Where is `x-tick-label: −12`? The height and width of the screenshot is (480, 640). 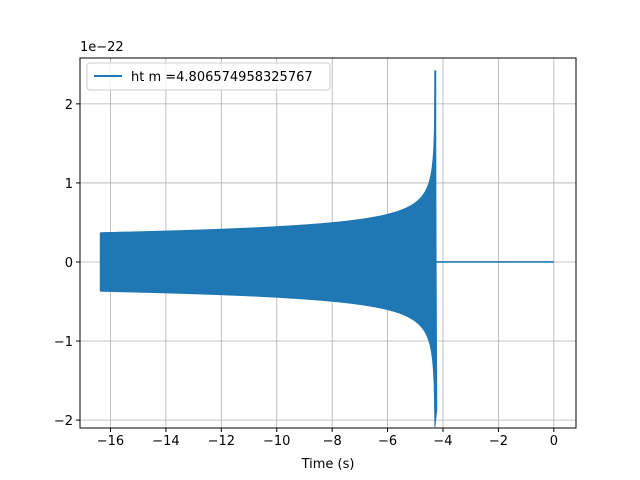 x-tick-label: −12 is located at coordinates (221, 441).